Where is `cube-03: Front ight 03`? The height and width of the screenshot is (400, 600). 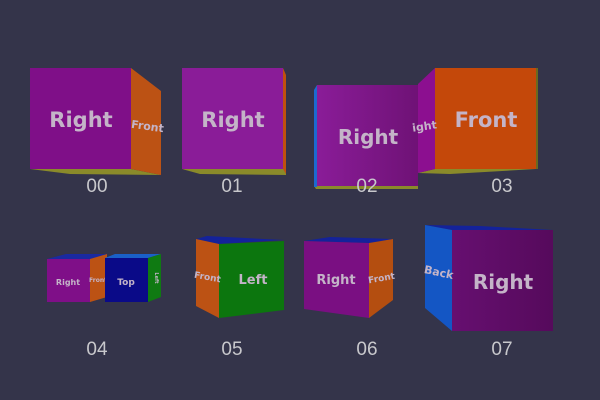
cube-03: Front ight 03 is located at coordinates (474, 132).